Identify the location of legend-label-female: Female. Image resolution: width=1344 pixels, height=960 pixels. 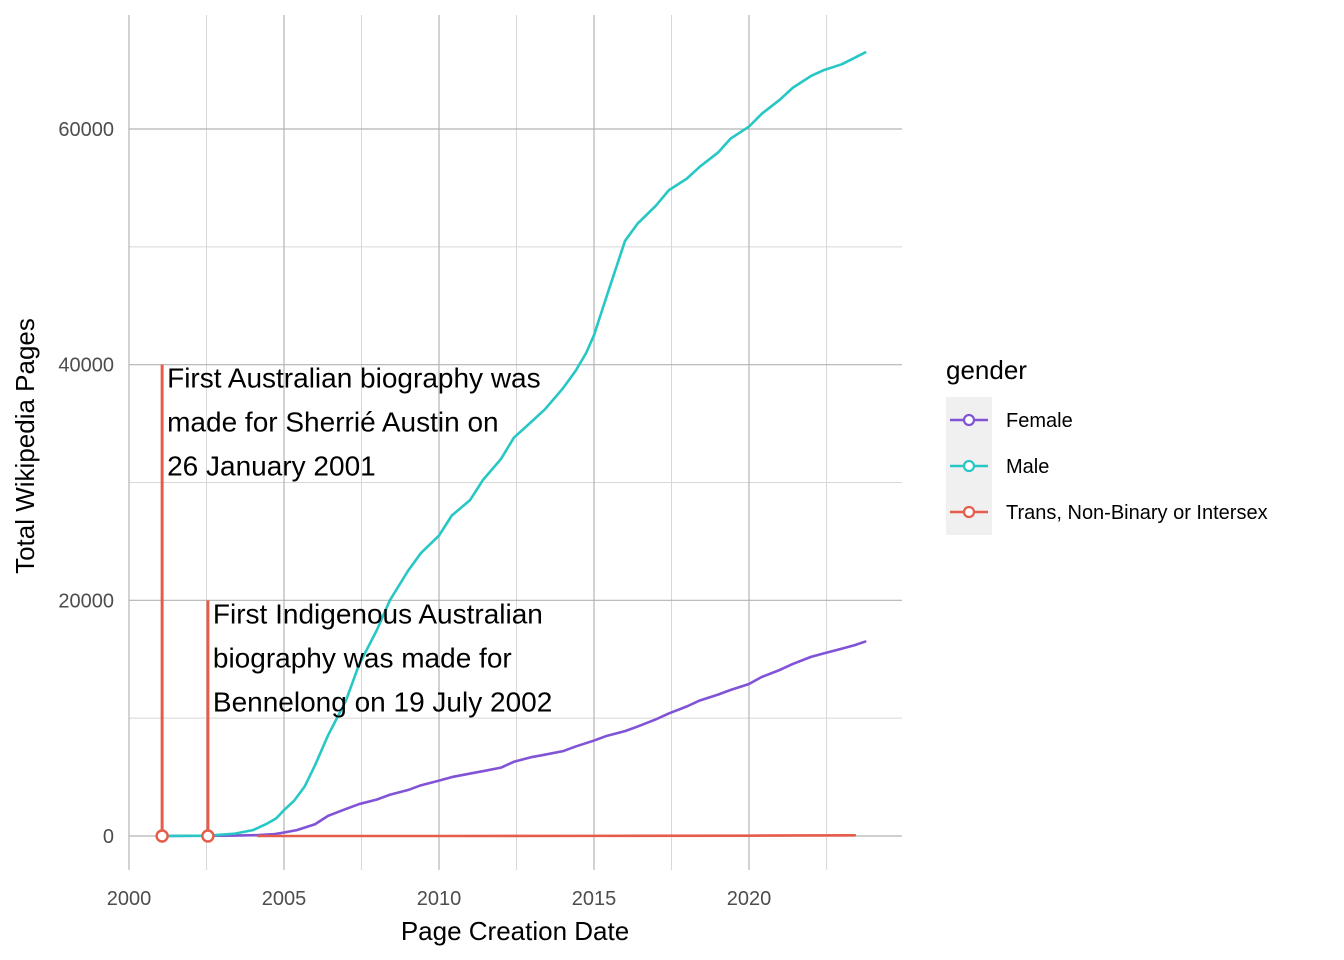
(1039, 421).